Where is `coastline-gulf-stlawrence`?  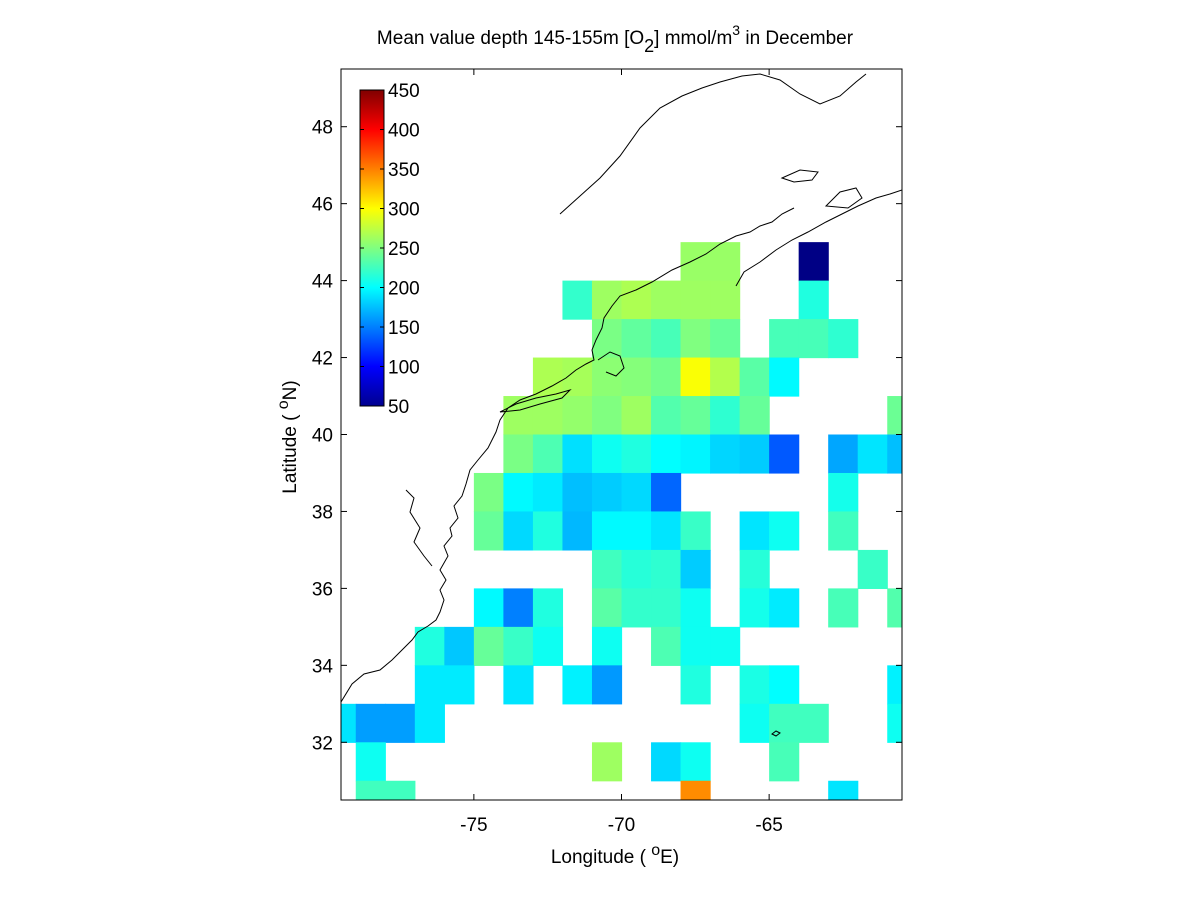 coastline-gulf-stlawrence is located at coordinates (713, 144).